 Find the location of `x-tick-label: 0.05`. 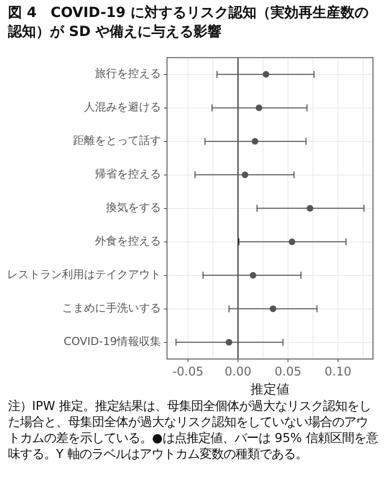

x-tick-label: 0.05 is located at coordinates (288, 371).